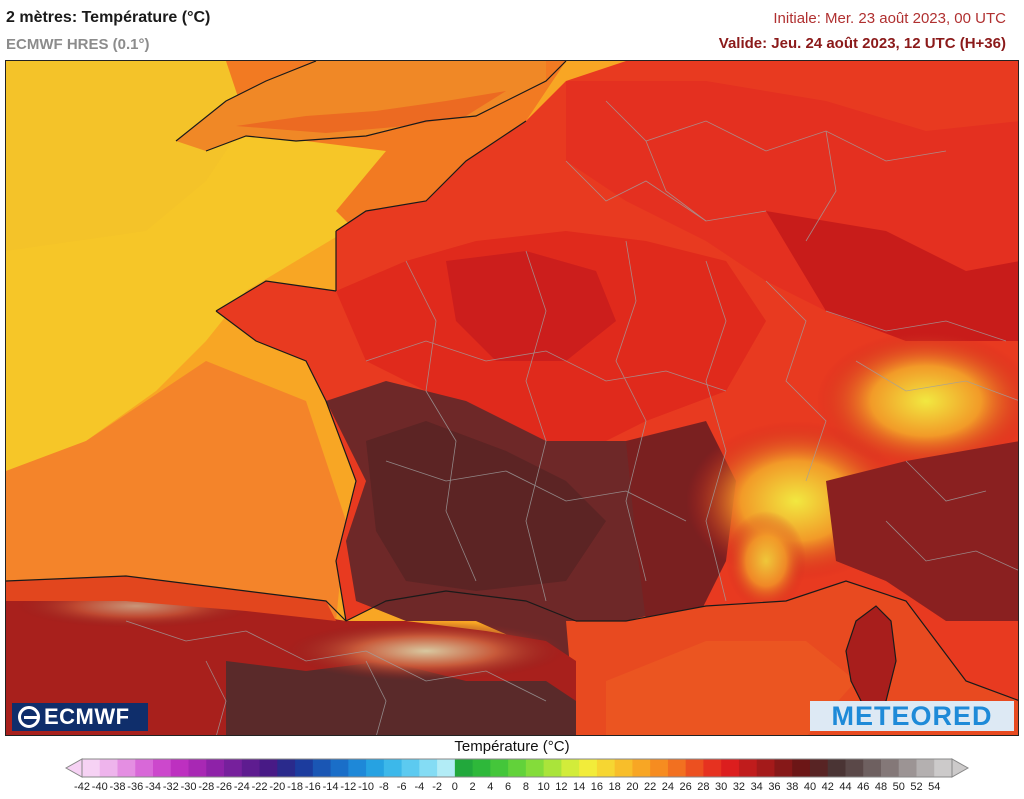 The height and width of the screenshot is (799, 1024). I want to click on legend-tick-label: 16, so click(597, 787).